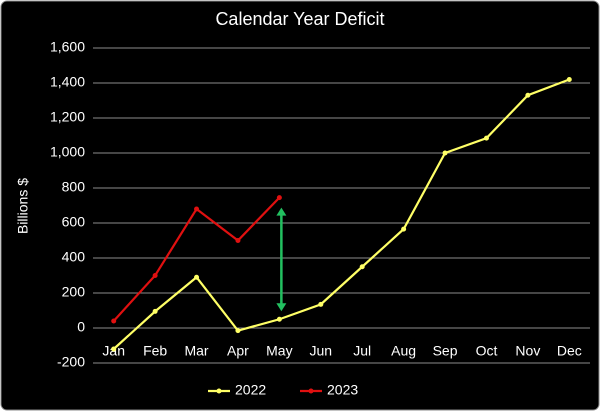 The width and height of the screenshot is (600, 411). I want to click on y-tick-label: 1,000, so click(67, 152).